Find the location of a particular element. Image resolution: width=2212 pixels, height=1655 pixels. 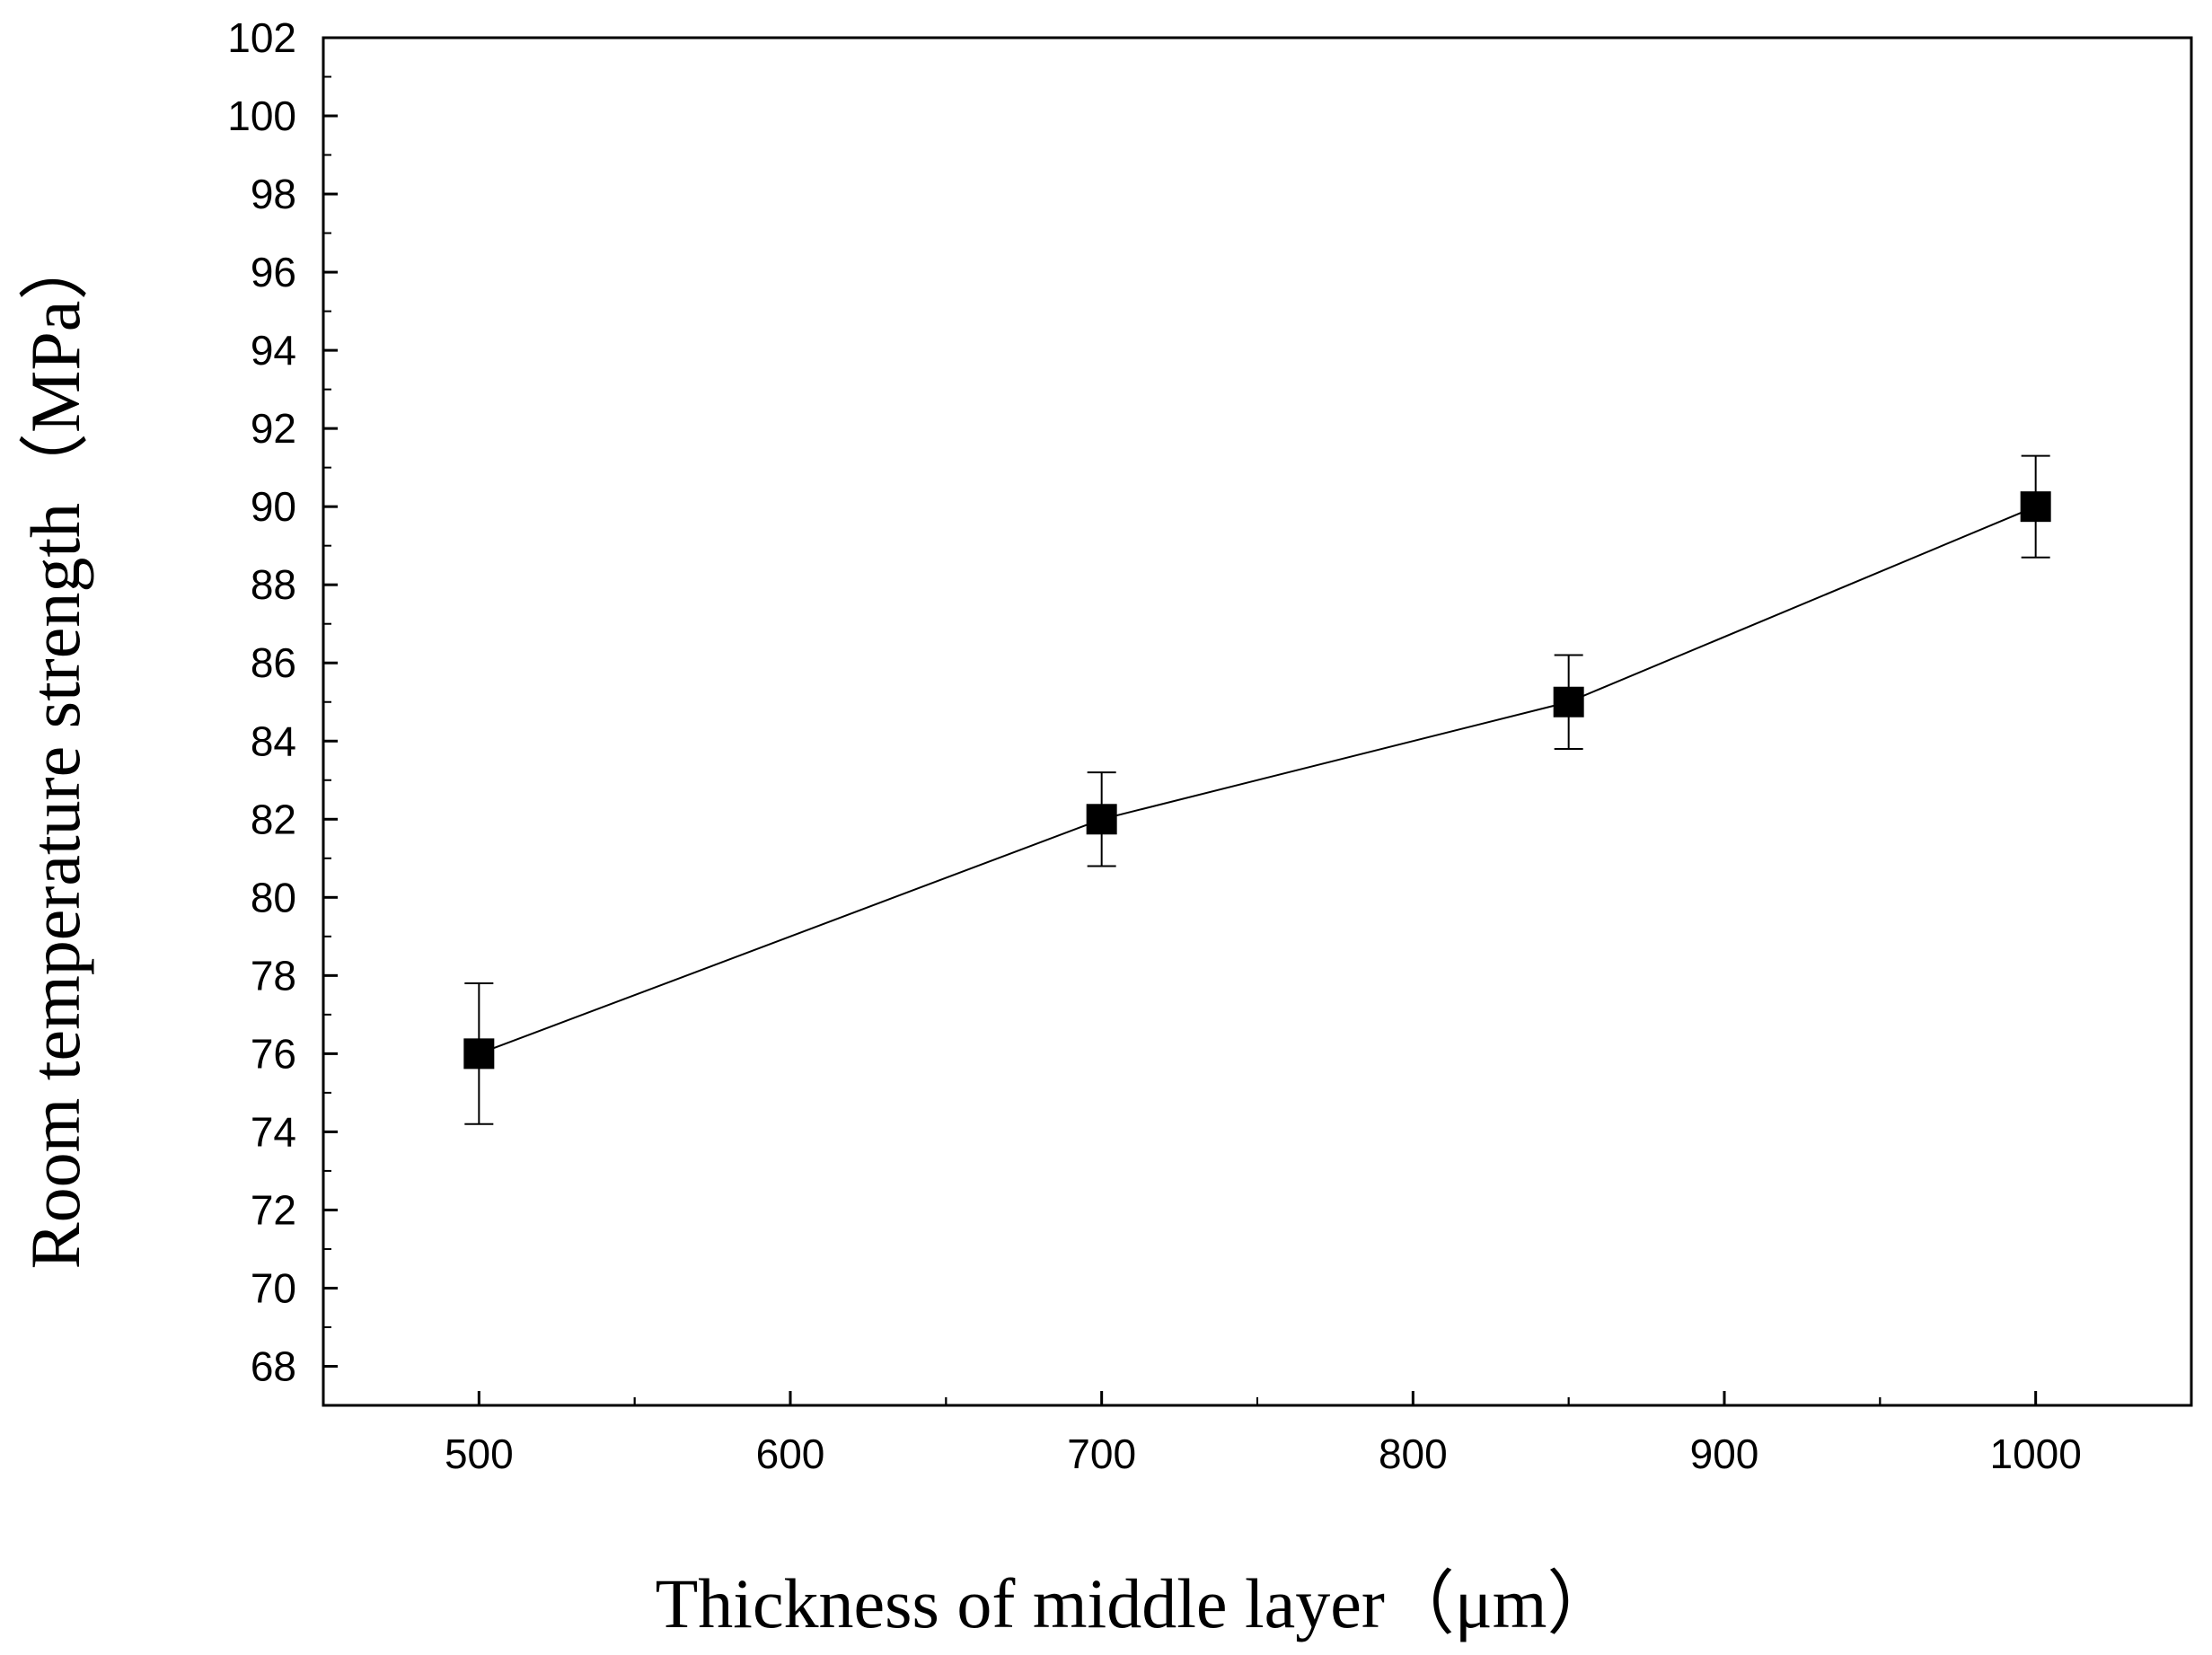

y-tick-label: 84 is located at coordinates (274, 740).